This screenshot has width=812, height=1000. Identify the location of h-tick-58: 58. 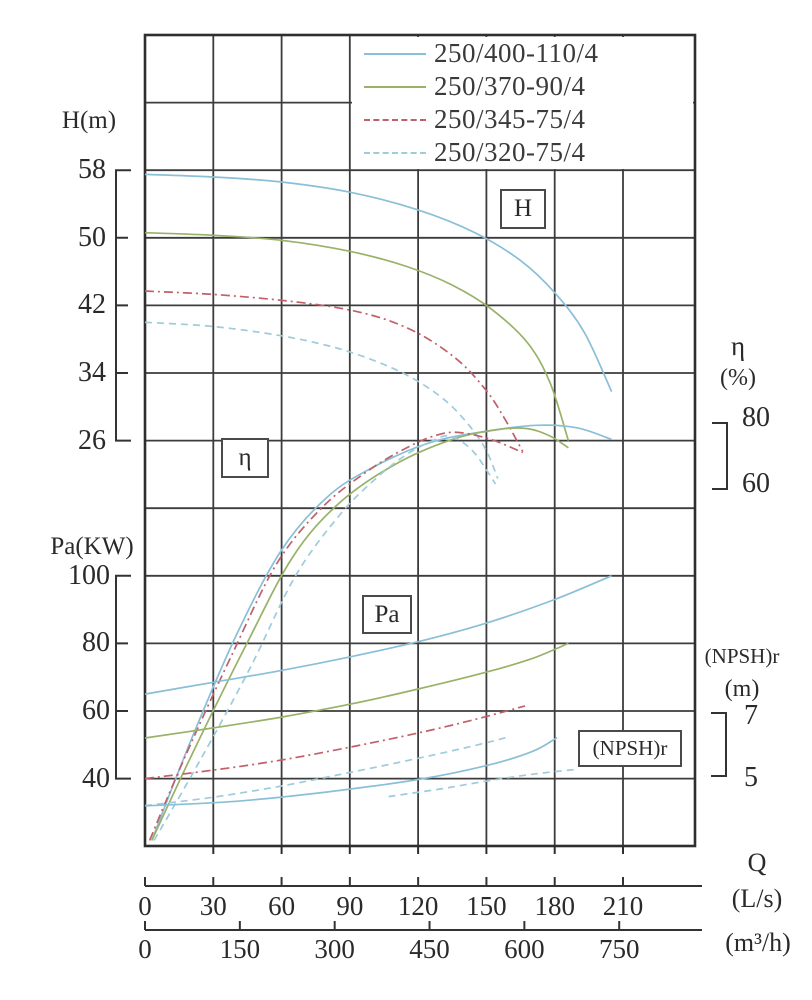
(92, 170).